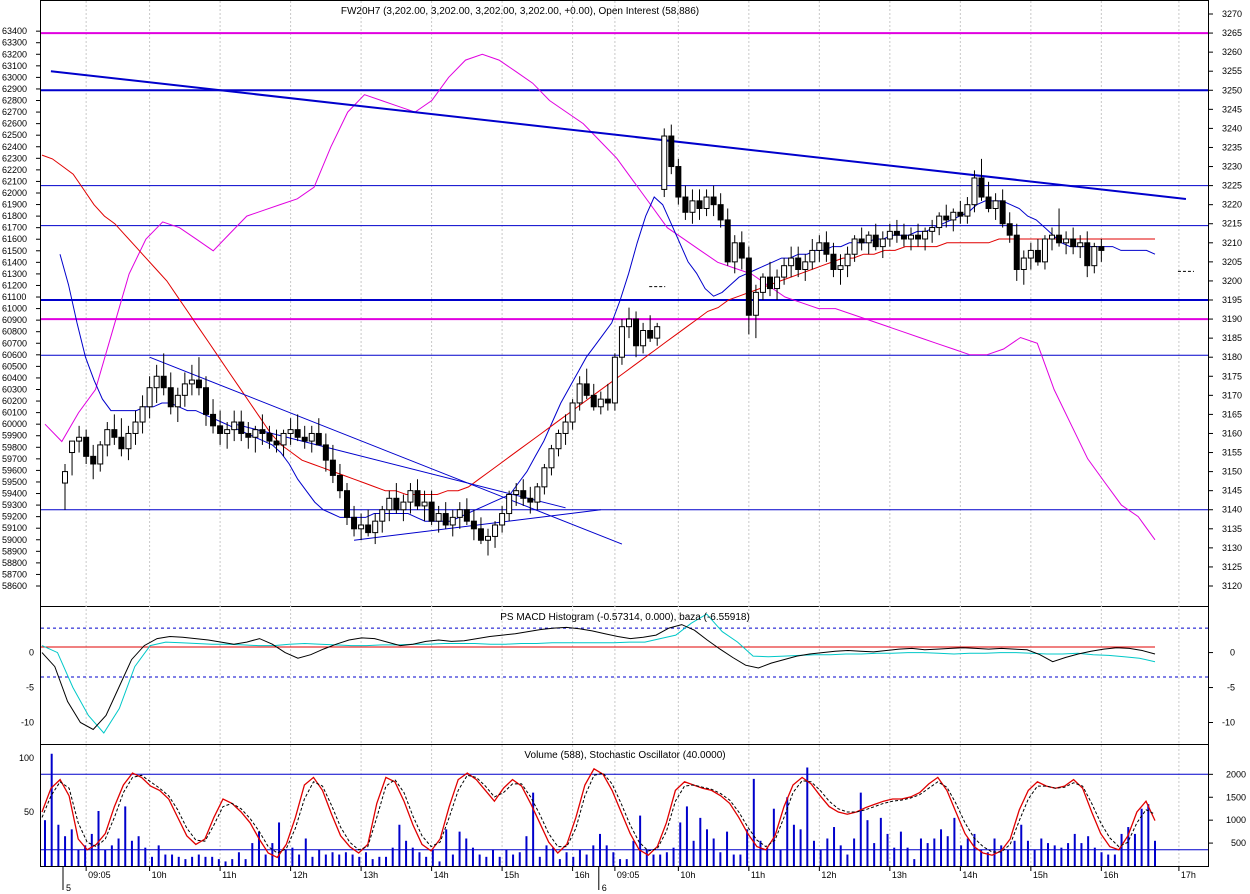 This screenshot has height=894, width=1250. What do you see at coordinates (1232, 186) in the screenshot?
I see `right-tick-label: 3225` at bounding box center [1232, 186].